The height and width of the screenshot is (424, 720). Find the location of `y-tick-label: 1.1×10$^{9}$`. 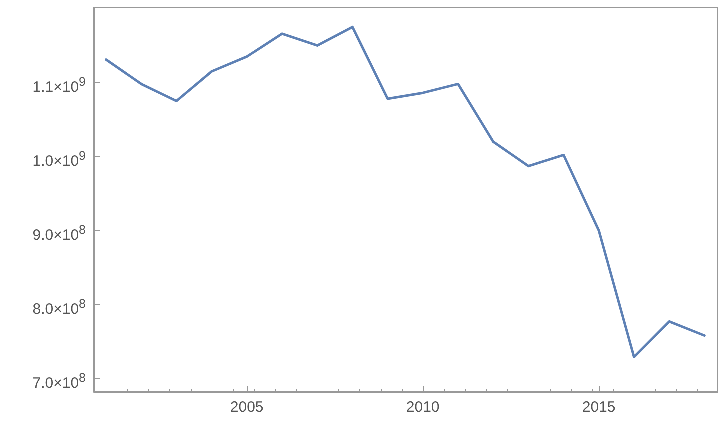

y-tick-label: 1.1×10$^{9}$ is located at coordinates (59, 86).